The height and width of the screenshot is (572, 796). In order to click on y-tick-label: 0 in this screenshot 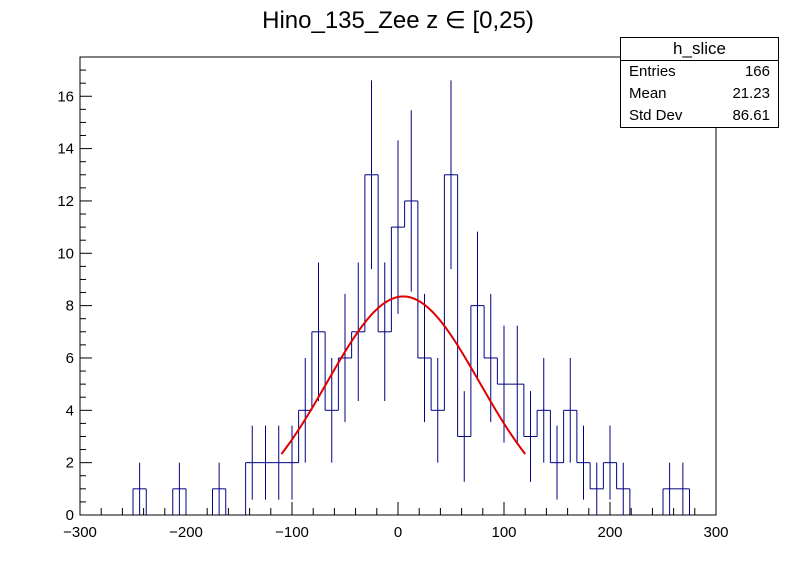, I will do `click(70, 515)`.